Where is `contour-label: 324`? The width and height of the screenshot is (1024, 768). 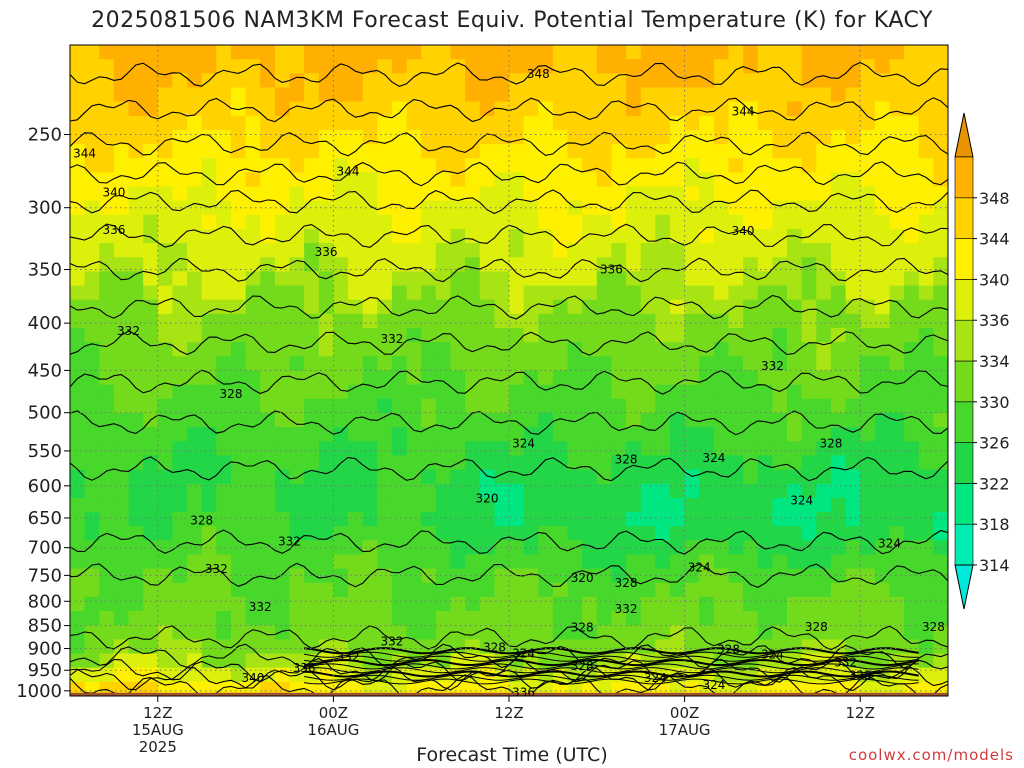 contour-label: 324 is located at coordinates (713, 458).